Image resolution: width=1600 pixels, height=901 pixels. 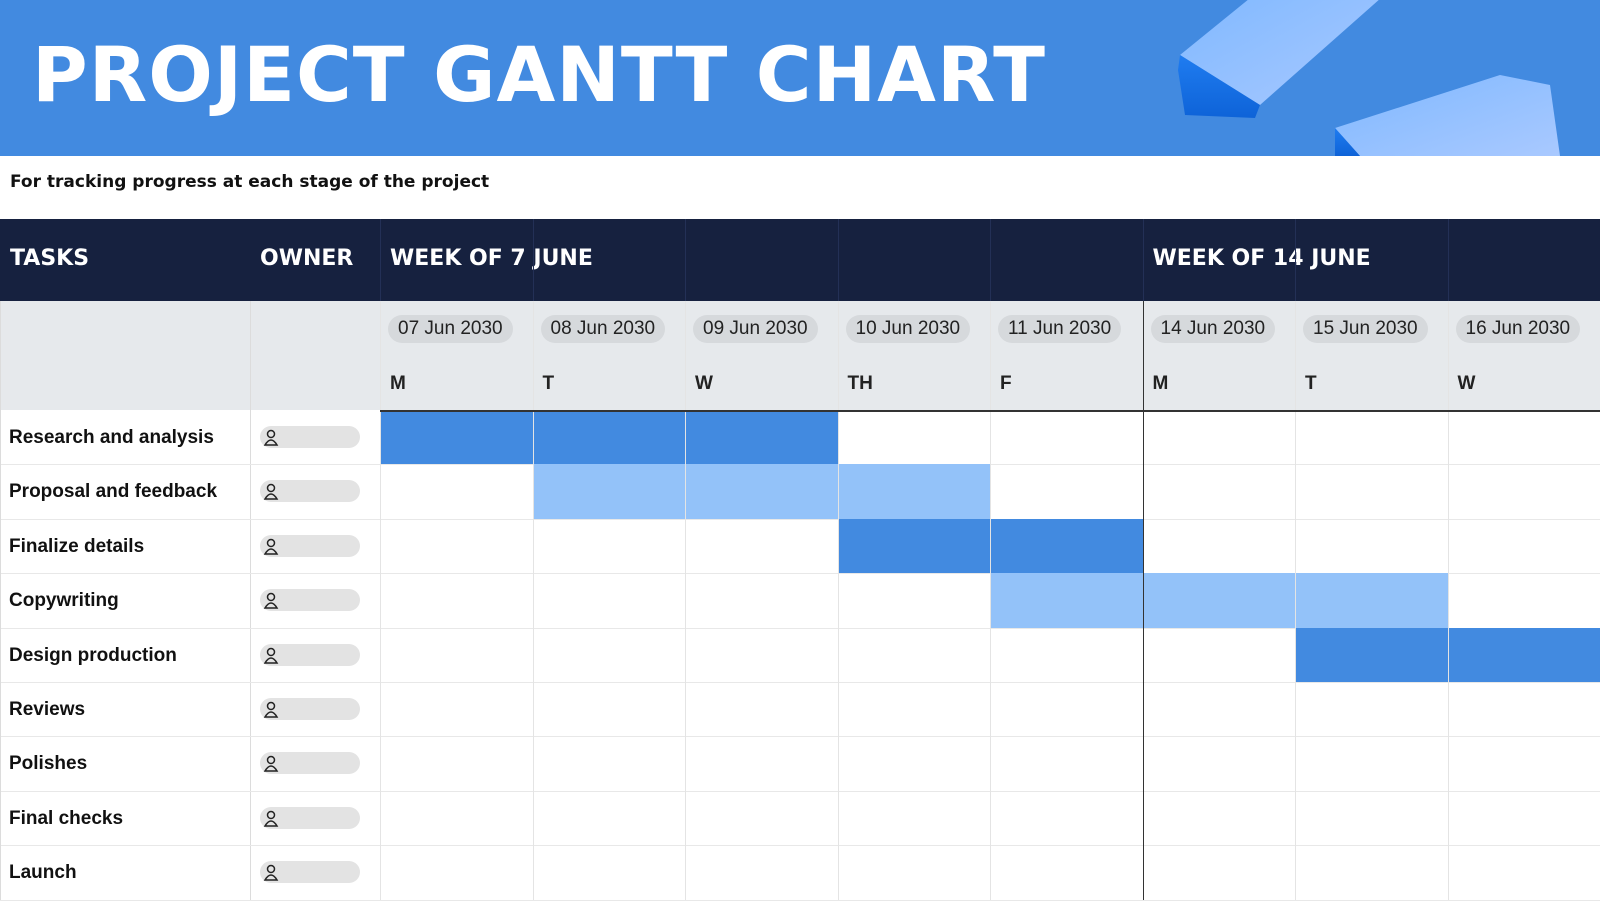 I want to click on date-pill: 10 Jun 2030, so click(x=908, y=329).